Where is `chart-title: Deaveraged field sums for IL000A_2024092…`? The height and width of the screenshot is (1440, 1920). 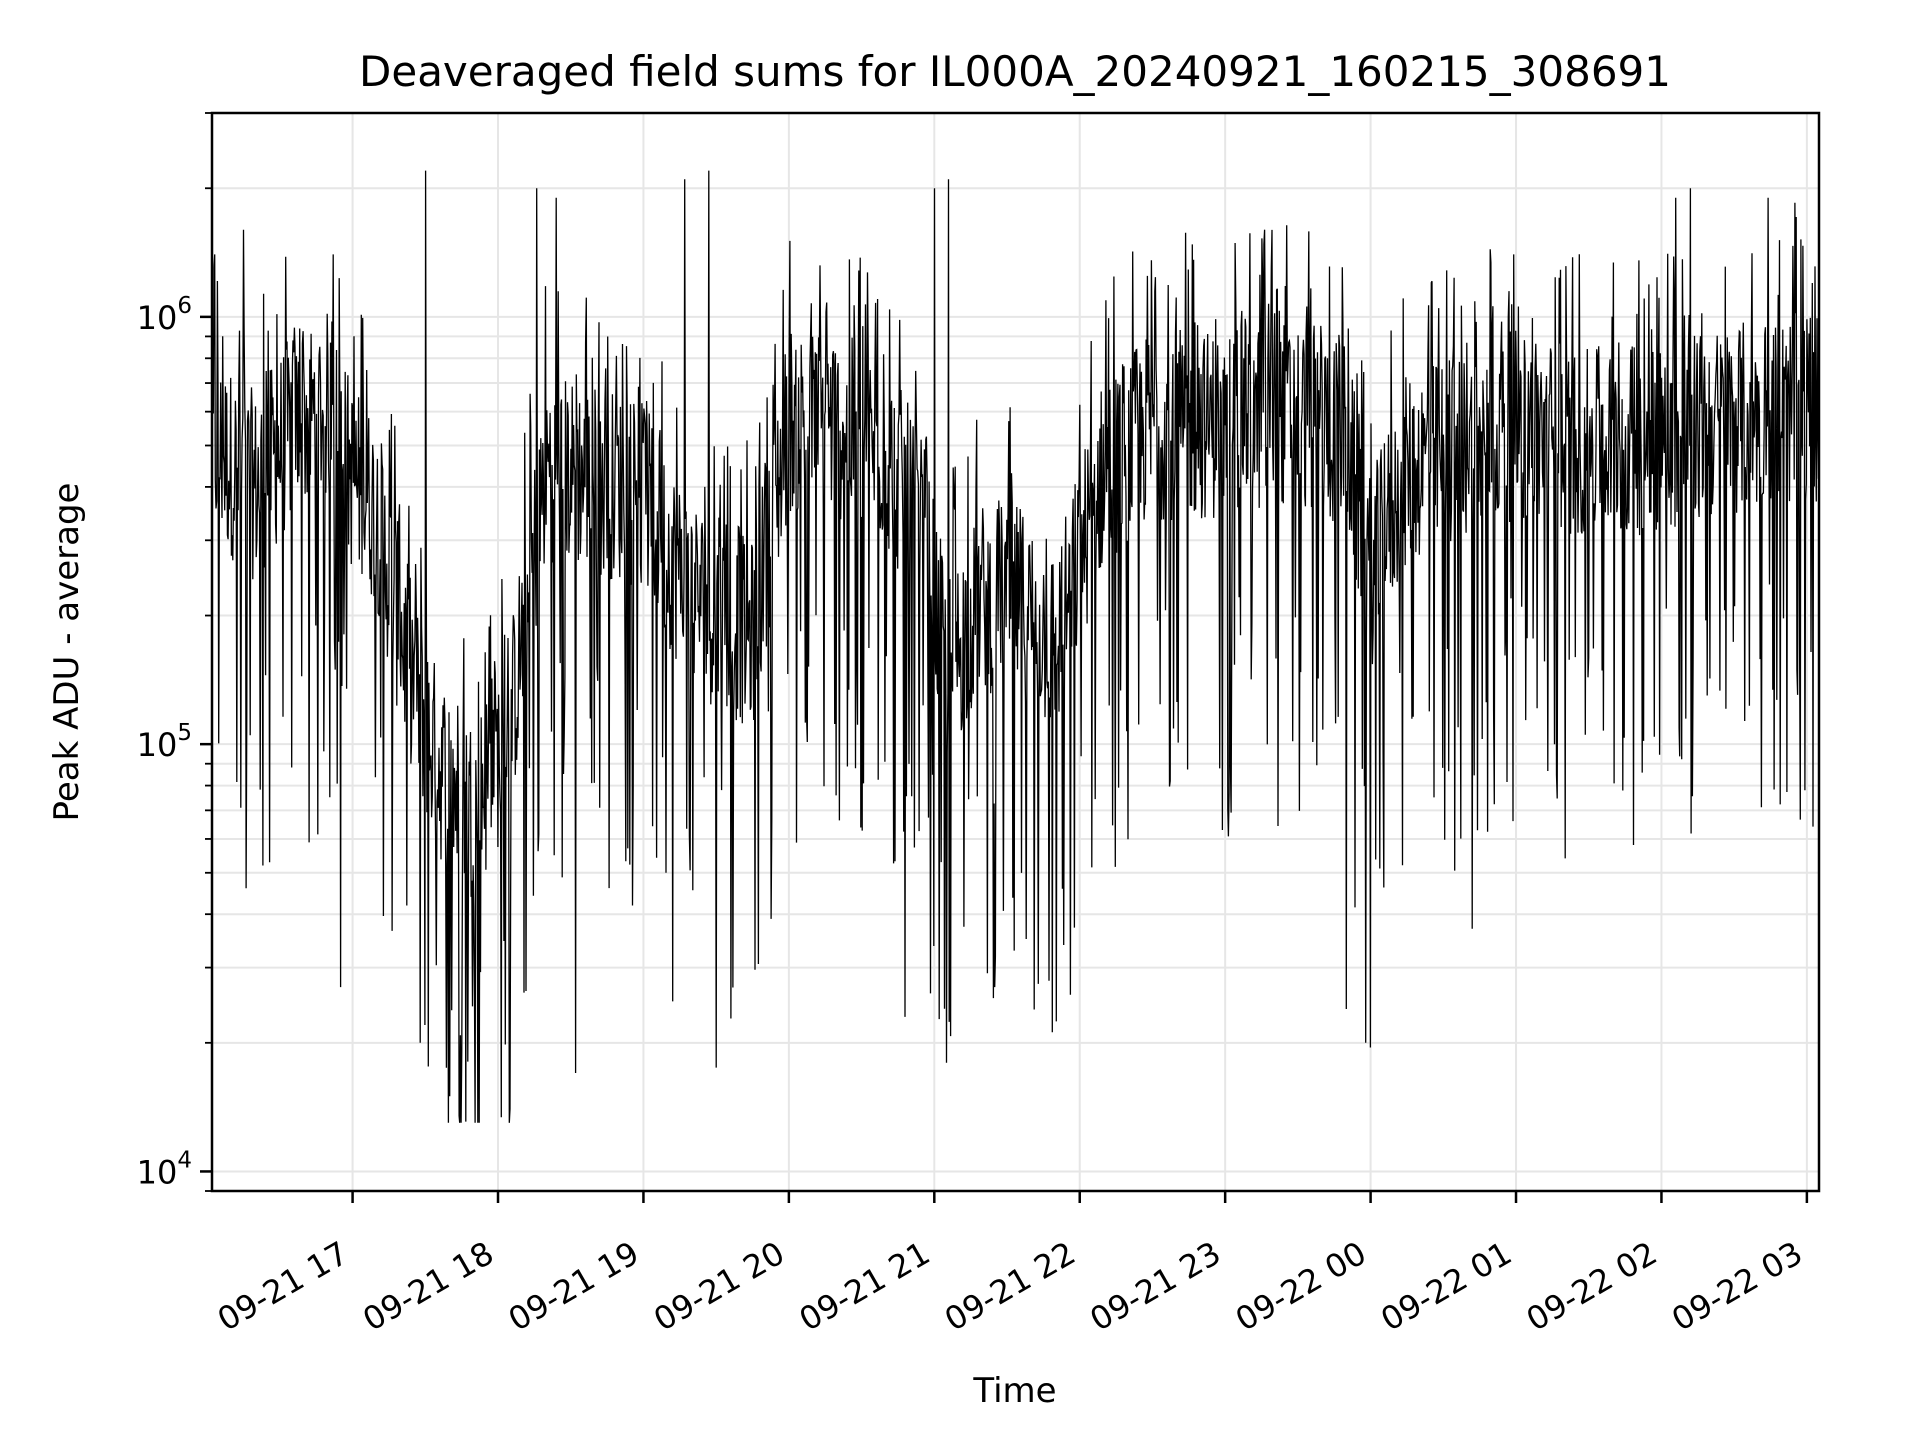
chart-title: Deaveraged field sums for IL000A_2024092… is located at coordinates (1015, 71).